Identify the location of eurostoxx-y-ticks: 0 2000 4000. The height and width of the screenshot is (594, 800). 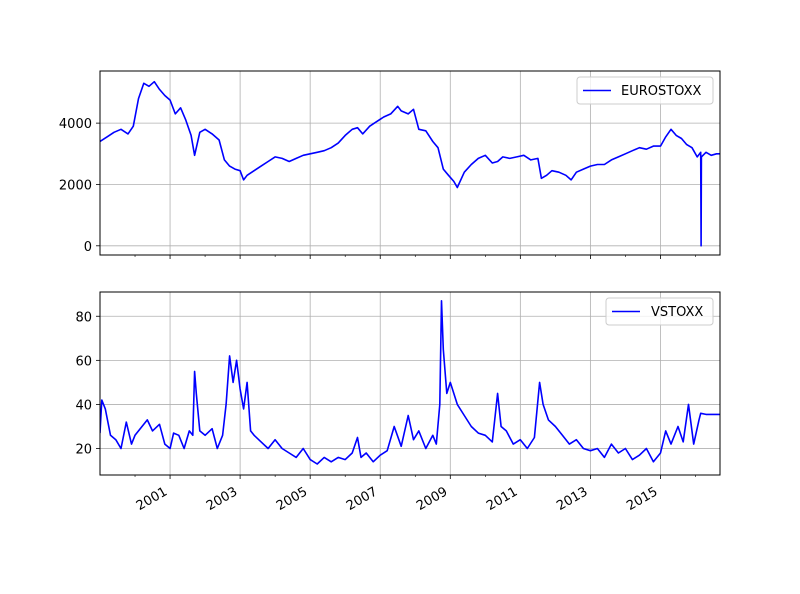
(79, 186).